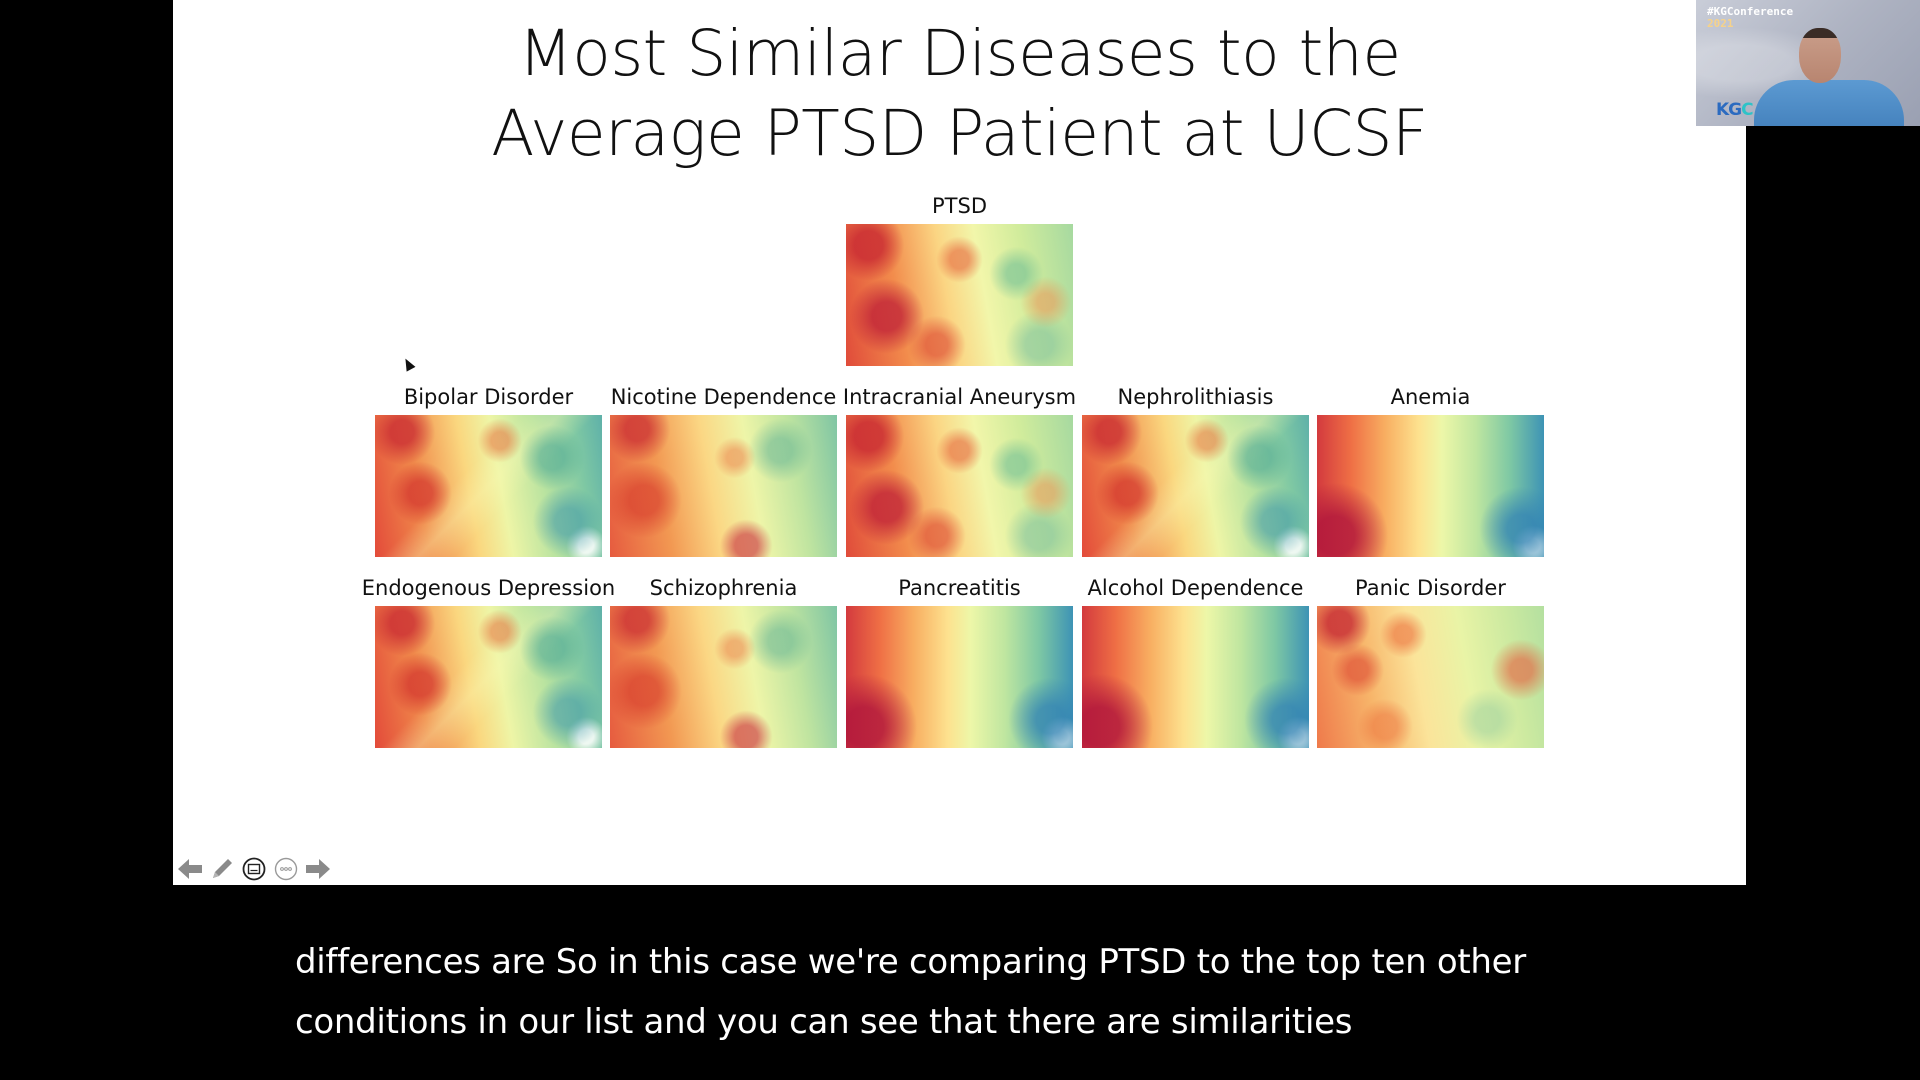  Describe the element at coordinates (488, 588) in the screenshot. I see `heatmap-label: Endogenous Depression` at that location.